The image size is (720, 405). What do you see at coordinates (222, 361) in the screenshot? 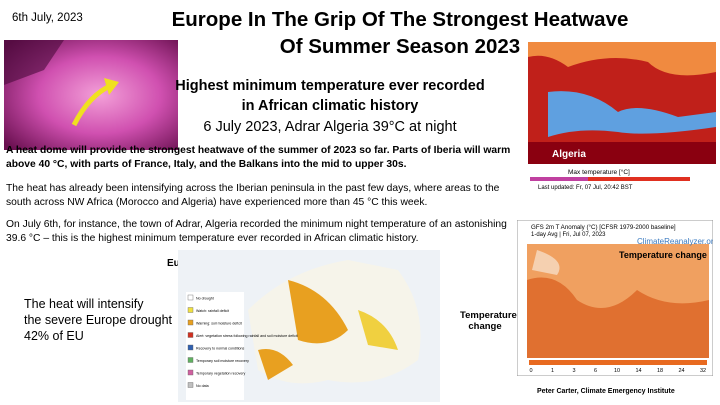
I see `legend-label: Temporary soil moisture recovery` at bounding box center [222, 361].